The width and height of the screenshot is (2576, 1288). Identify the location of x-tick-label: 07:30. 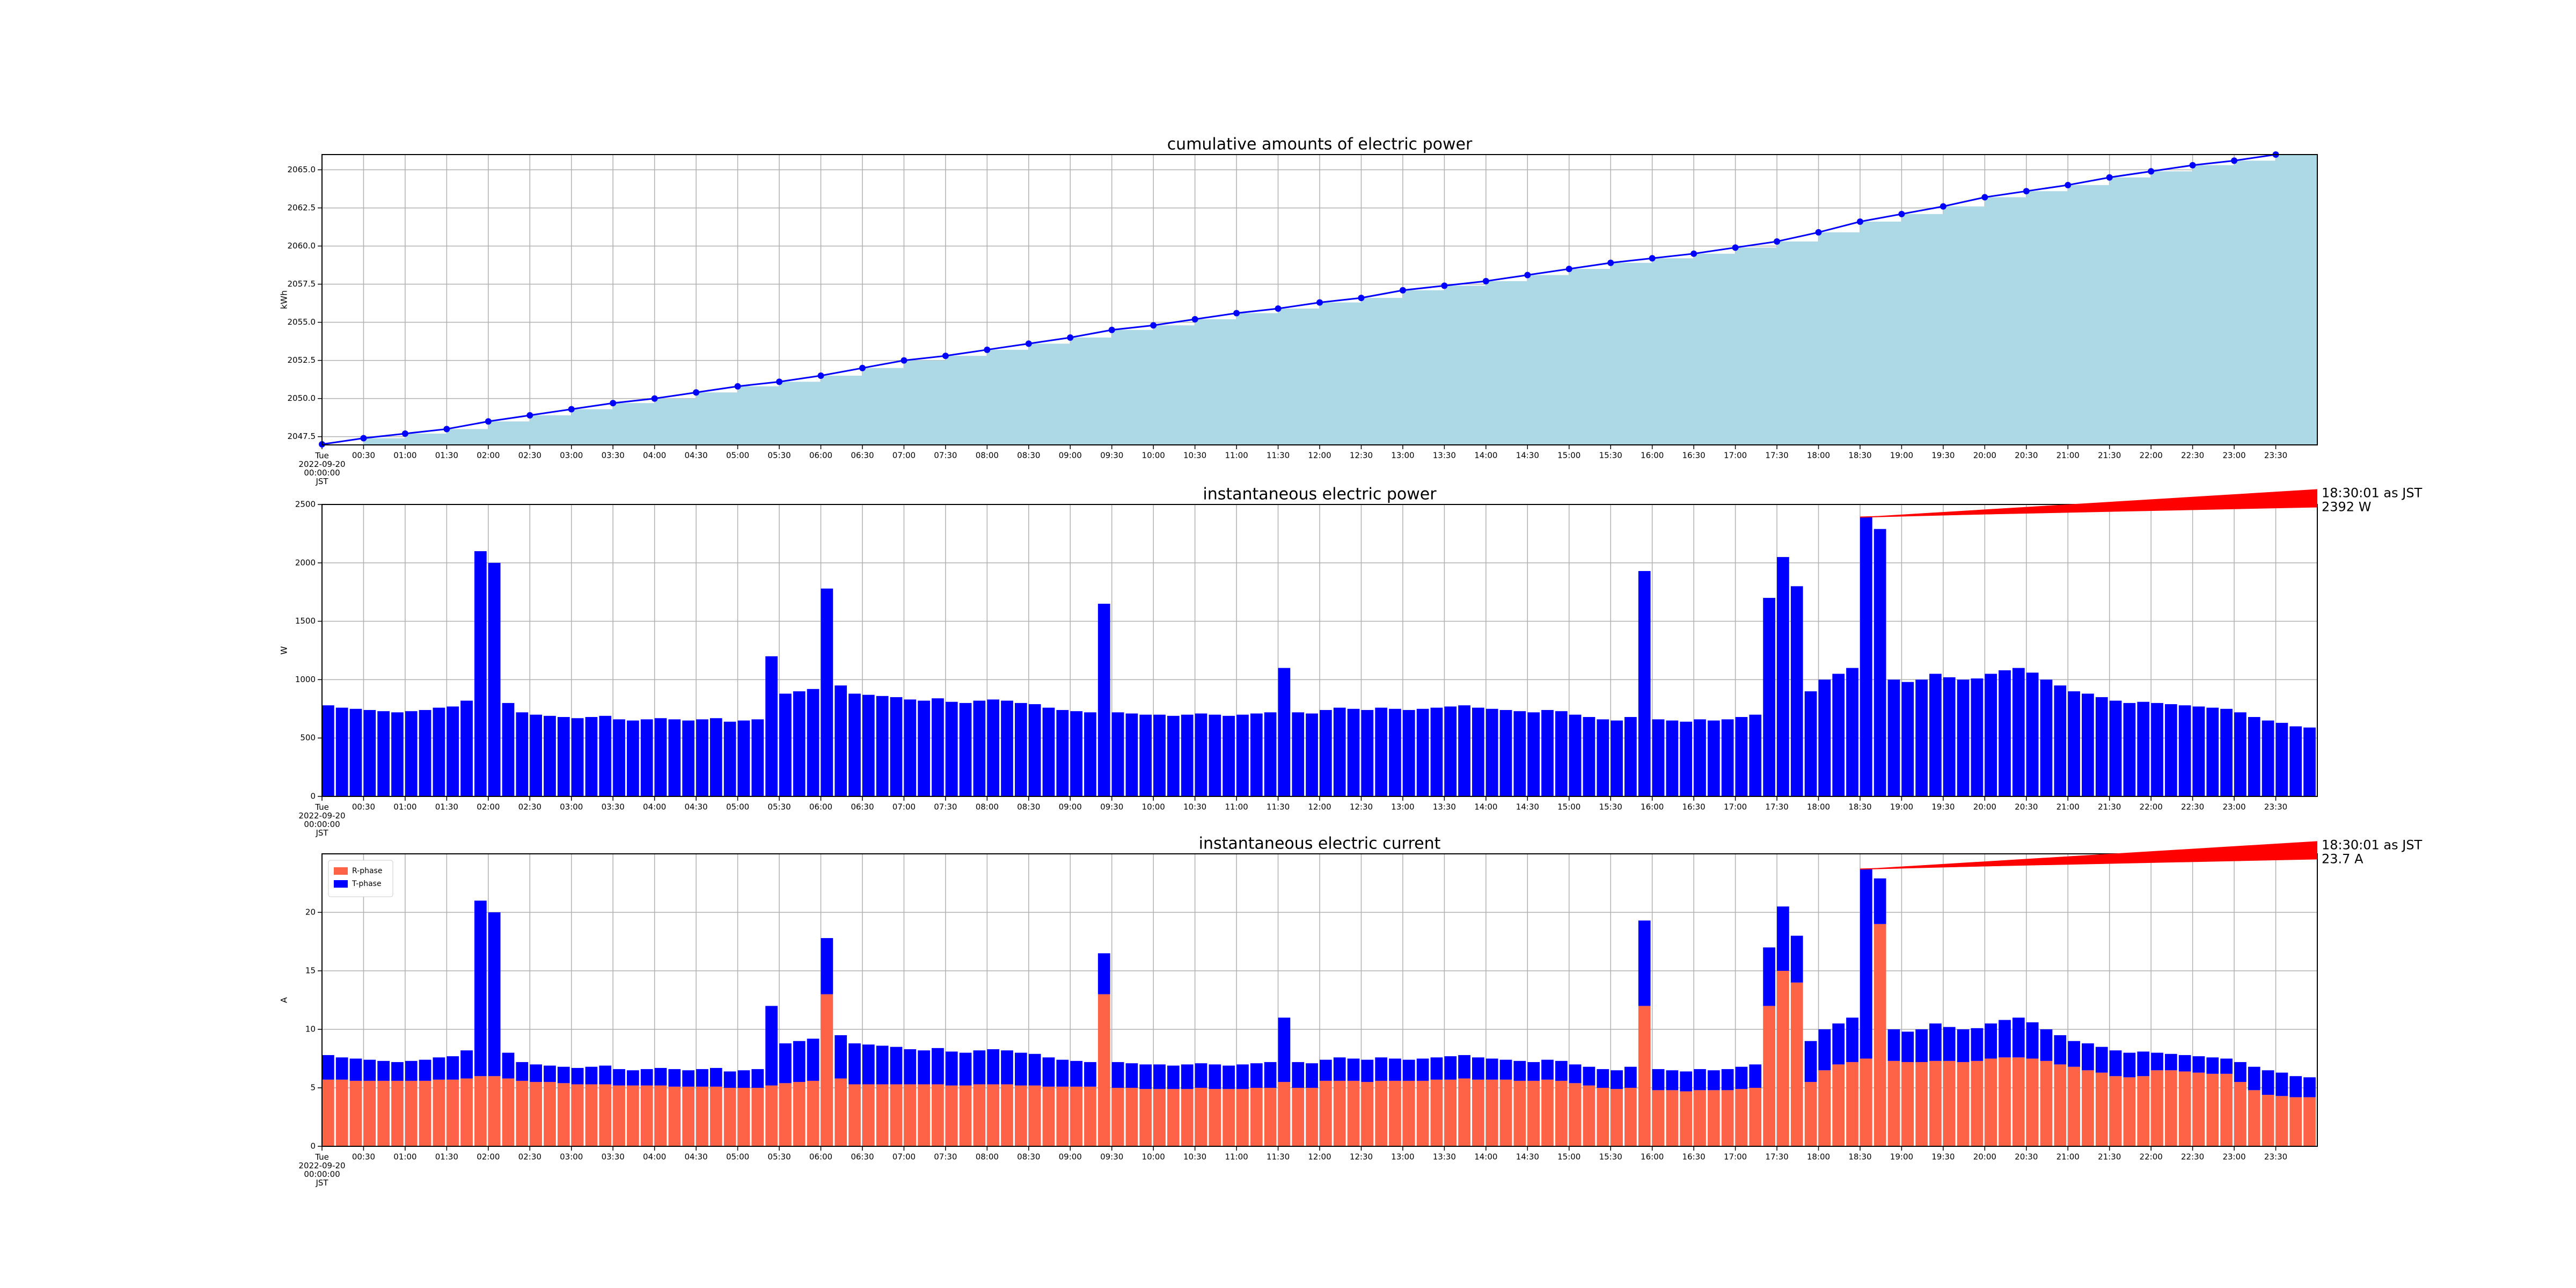
(945, 1157).